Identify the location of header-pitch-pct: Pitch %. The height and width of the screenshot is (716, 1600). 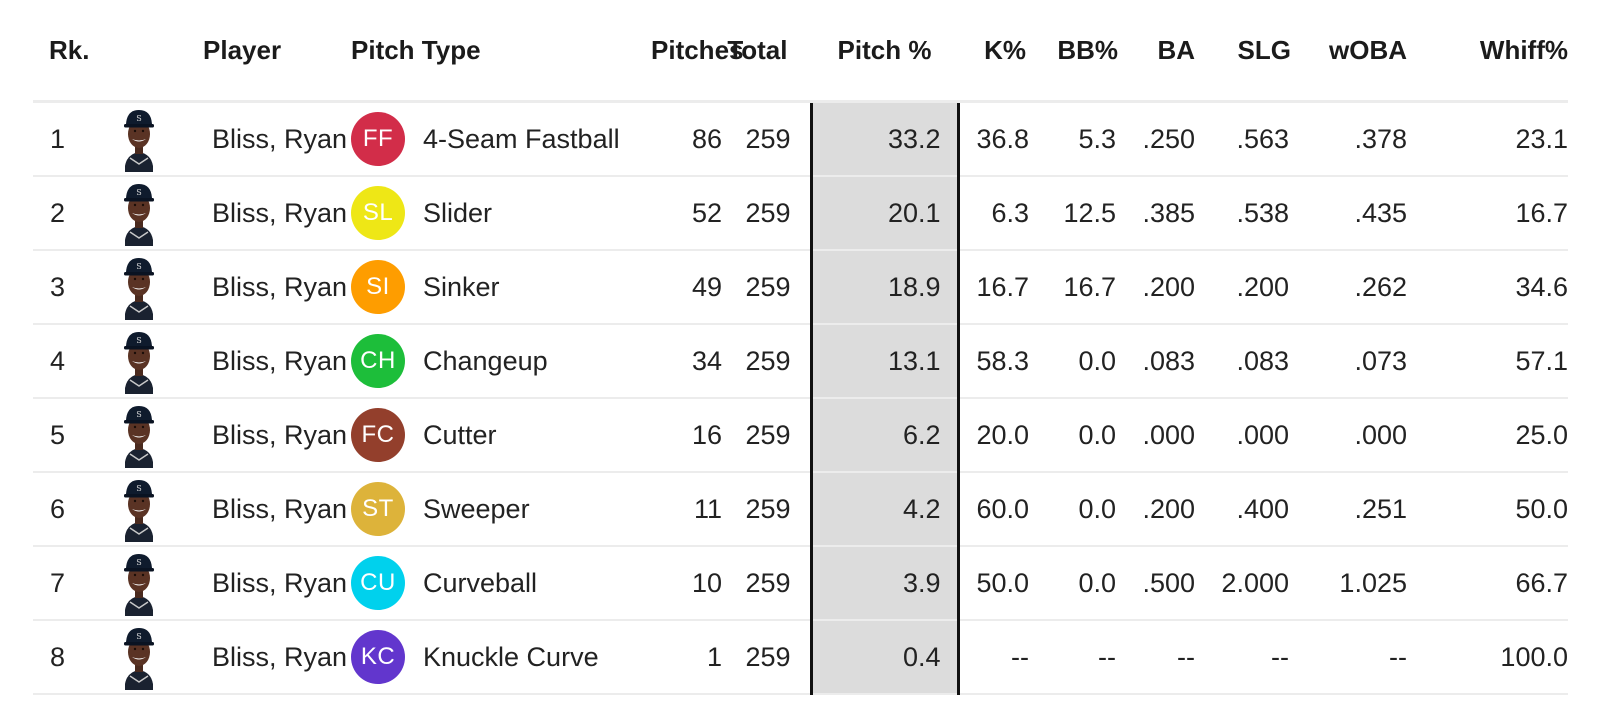
(884, 51).